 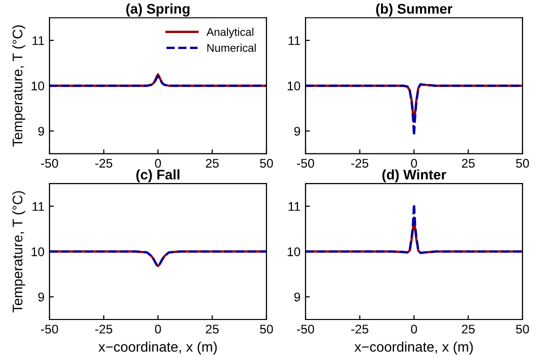 I want to click on chart-title: (a) Spring, so click(x=158, y=10).